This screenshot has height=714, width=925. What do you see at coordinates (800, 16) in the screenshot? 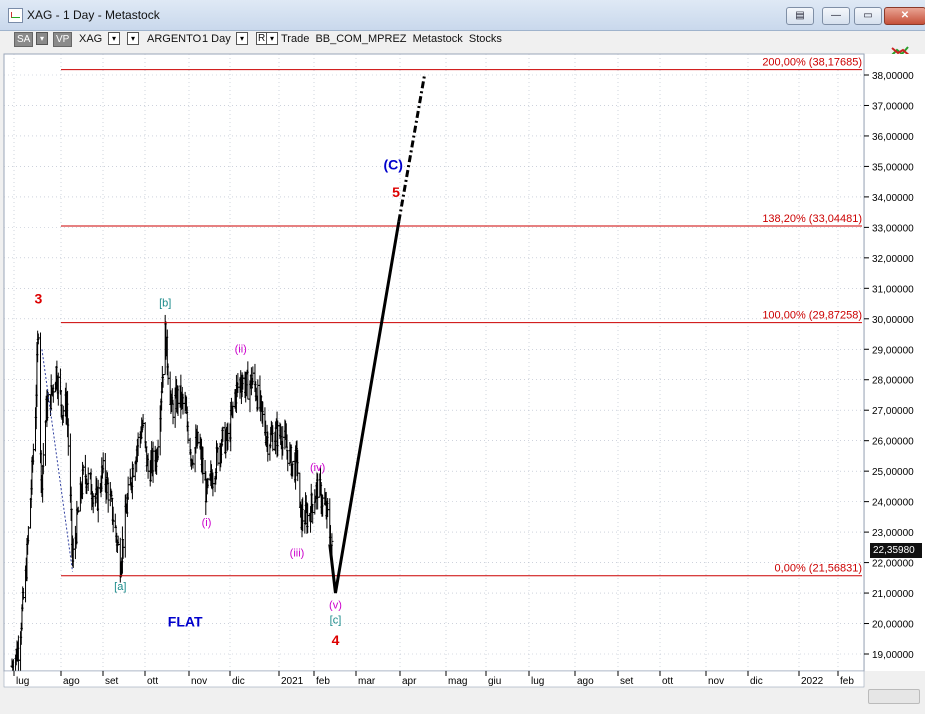
I see `restore-layout-button: ▤` at bounding box center [800, 16].